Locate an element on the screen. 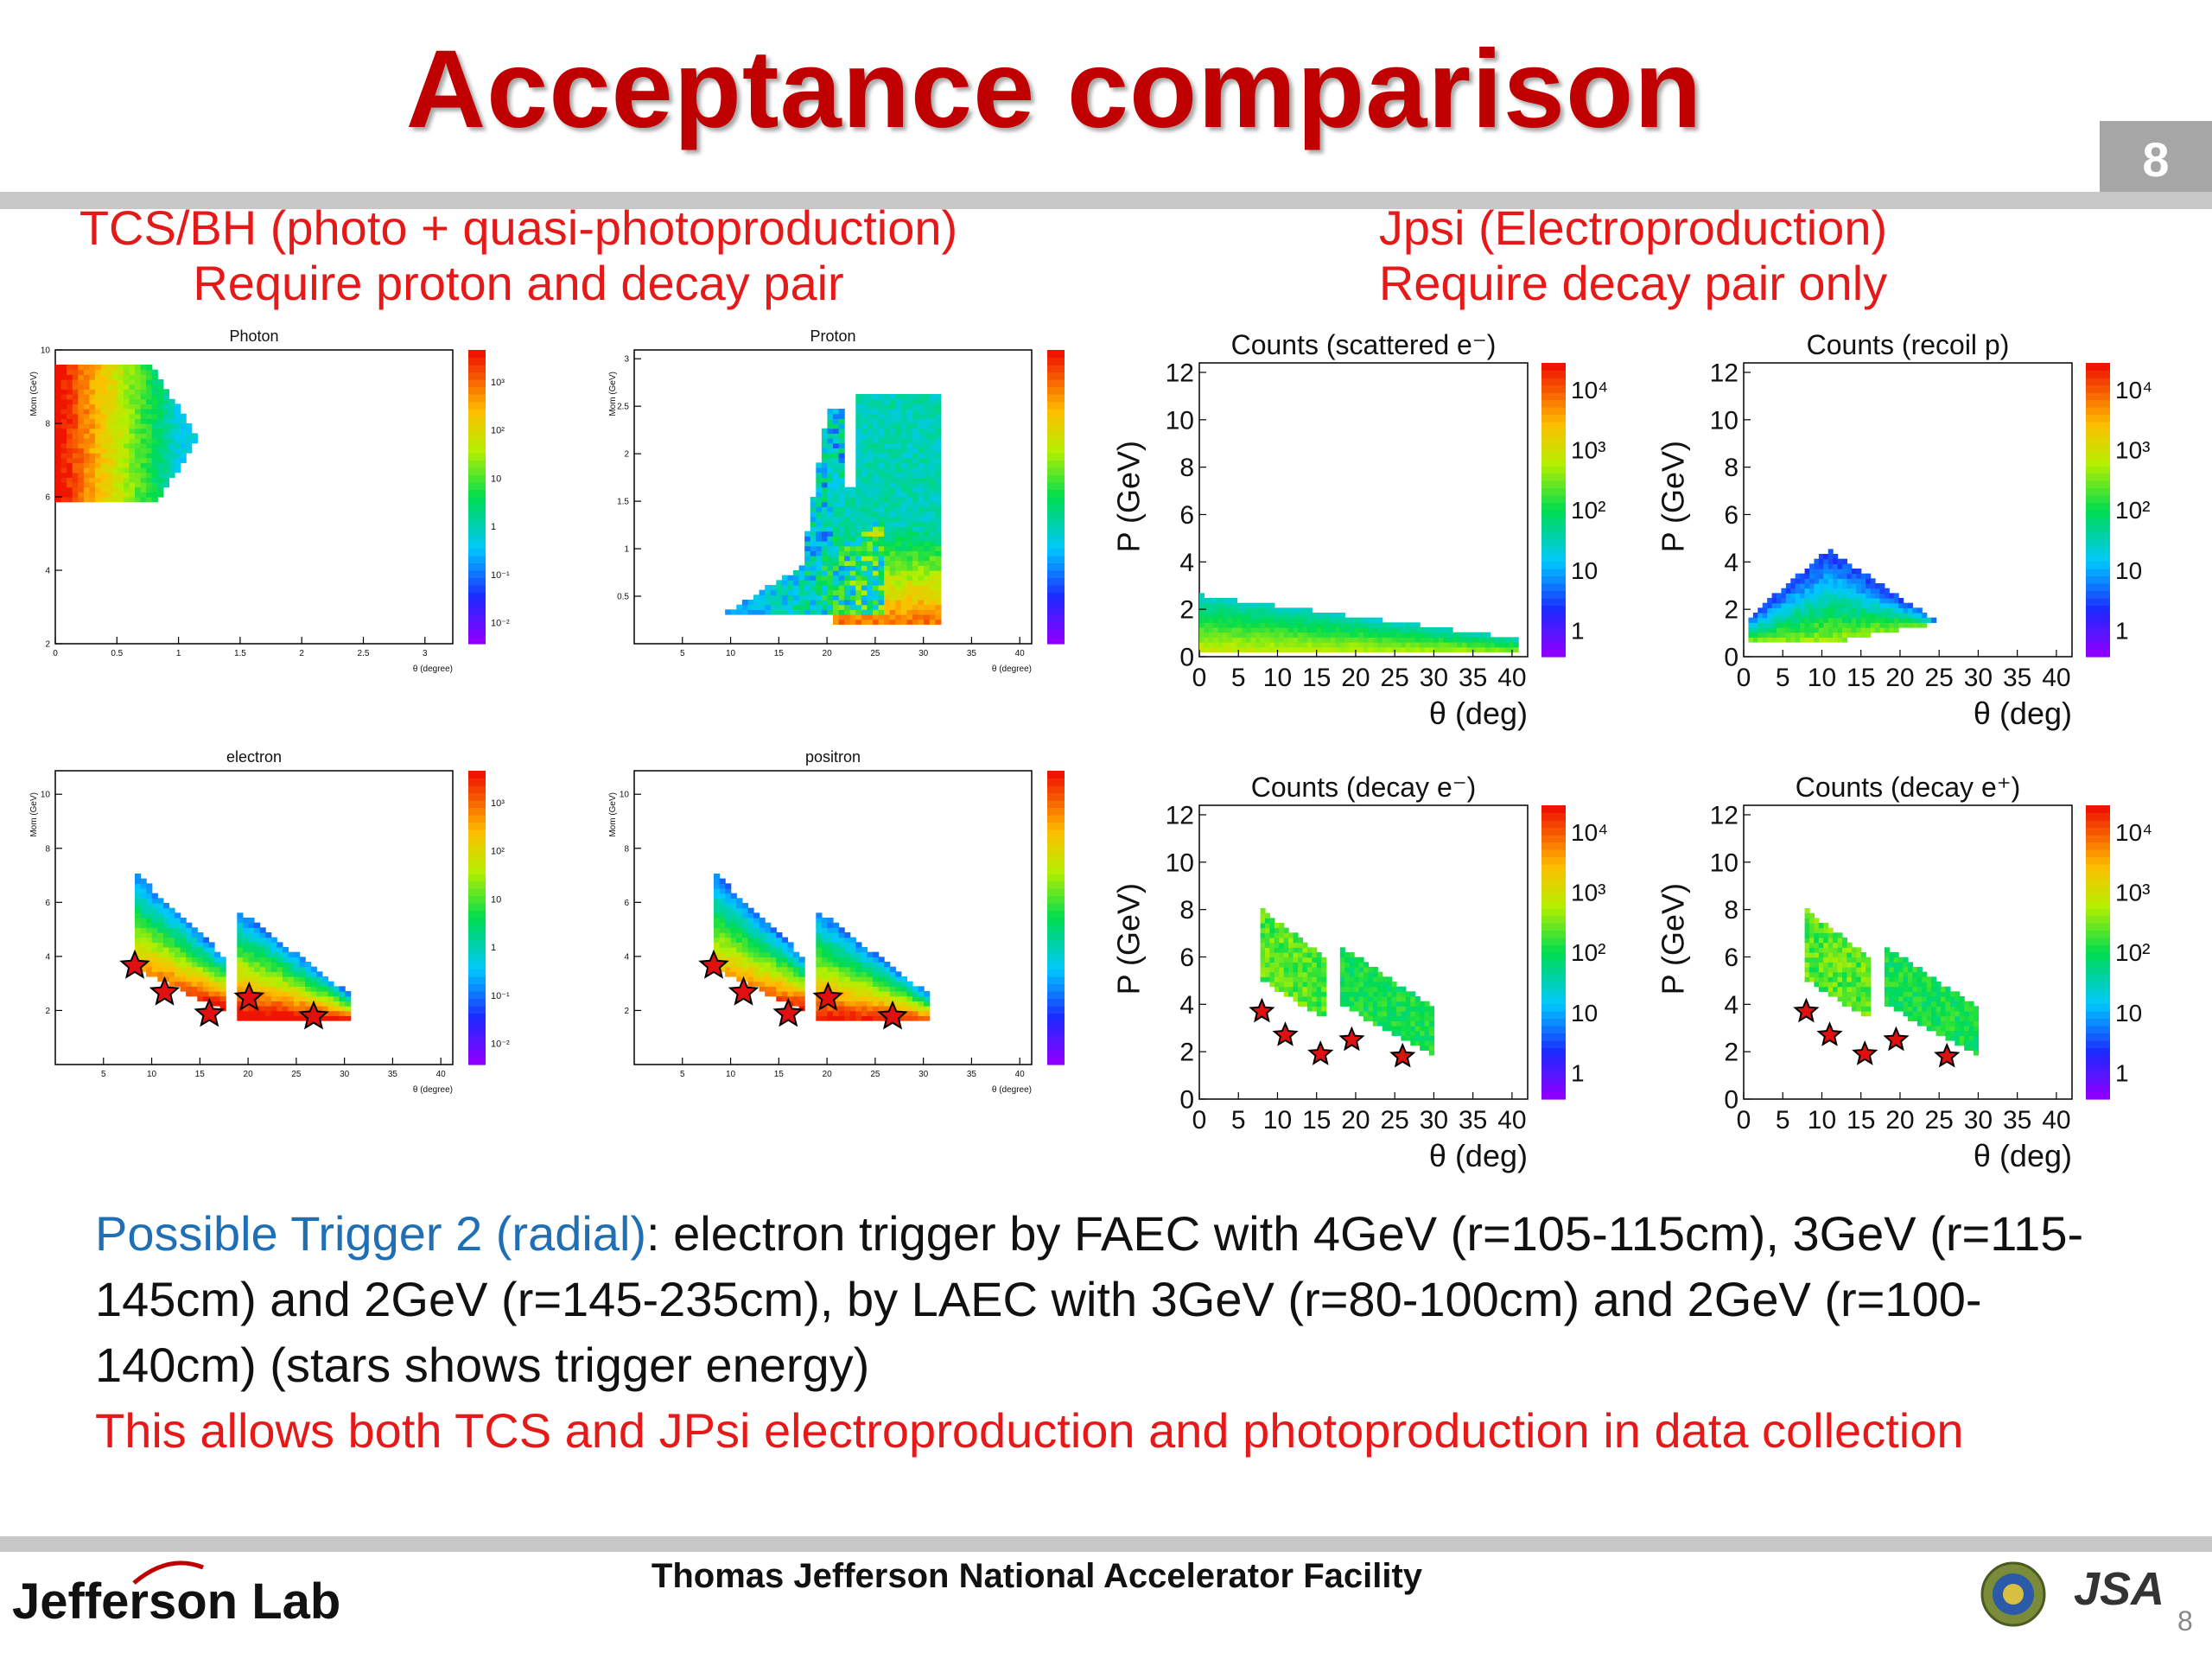 The height and width of the screenshot is (1659, 2212). scat_e-colorbar-label: 10 is located at coordinates (1584, 570).